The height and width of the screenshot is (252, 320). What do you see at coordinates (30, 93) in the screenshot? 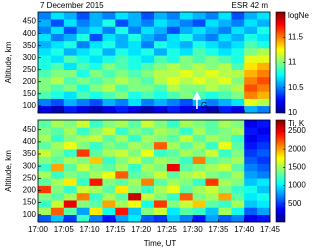
I see `y-tick-label: 150` at bounding box center [30, 93].